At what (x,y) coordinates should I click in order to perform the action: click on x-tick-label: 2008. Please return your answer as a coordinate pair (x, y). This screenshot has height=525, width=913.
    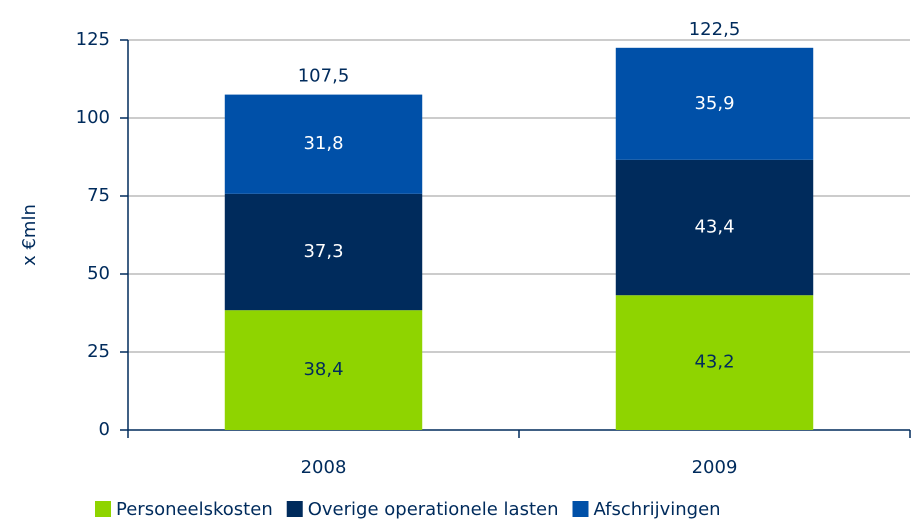
    Looking at the image, I should click on (324, 467).